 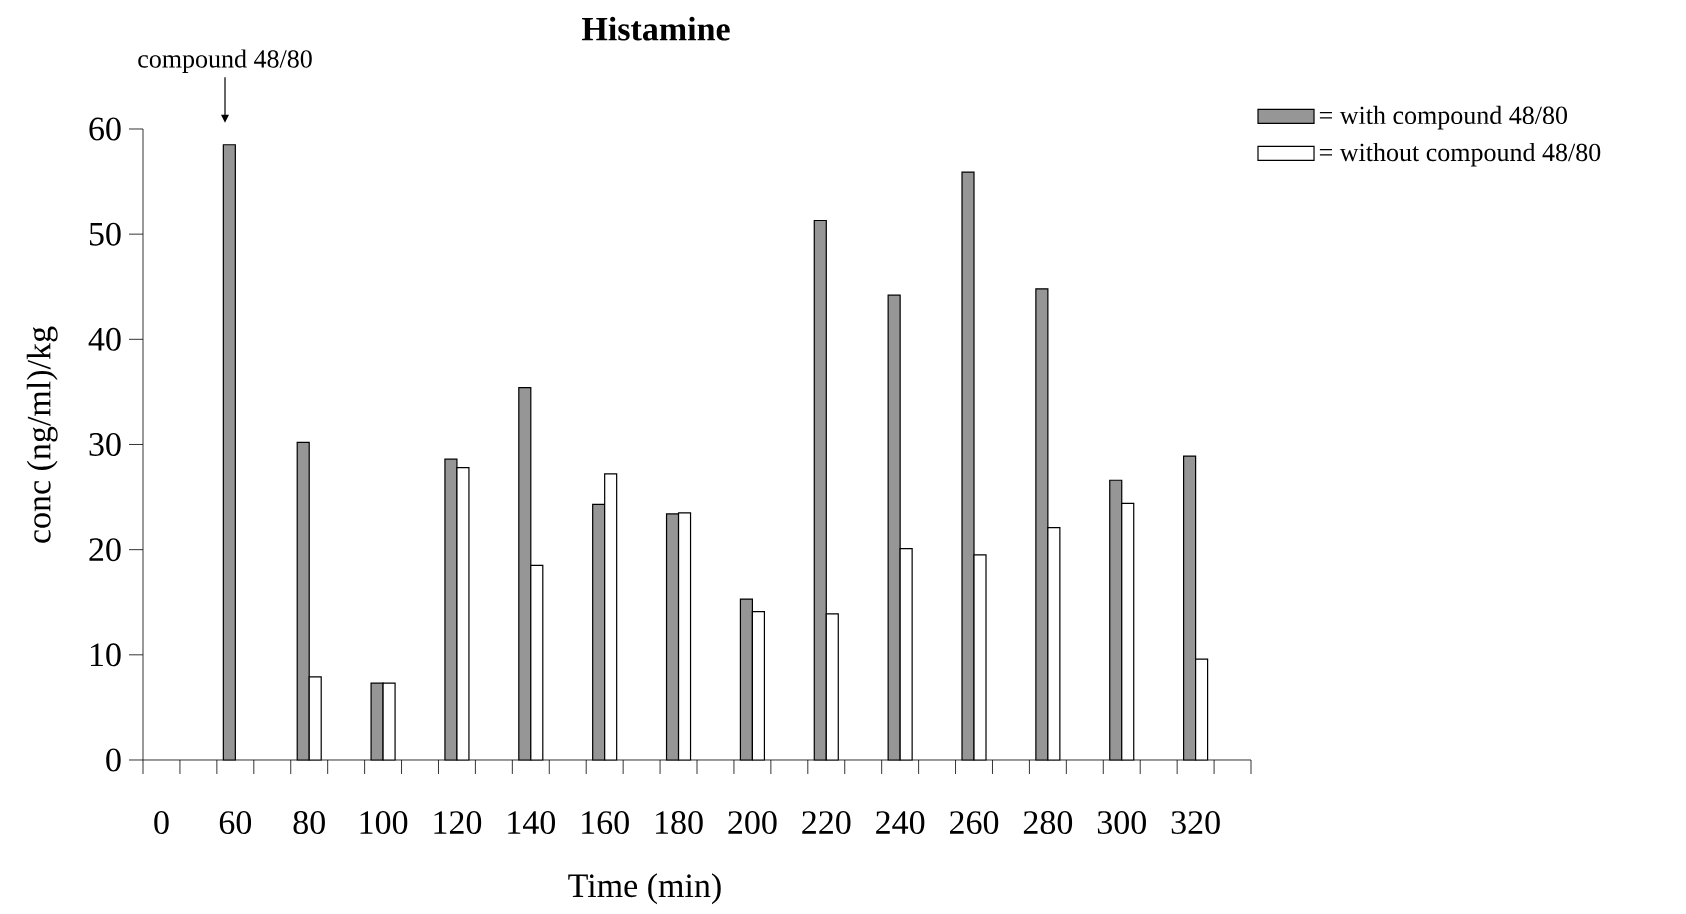 I want to click on y-tick-label: 20, so click(x=105, y=550).